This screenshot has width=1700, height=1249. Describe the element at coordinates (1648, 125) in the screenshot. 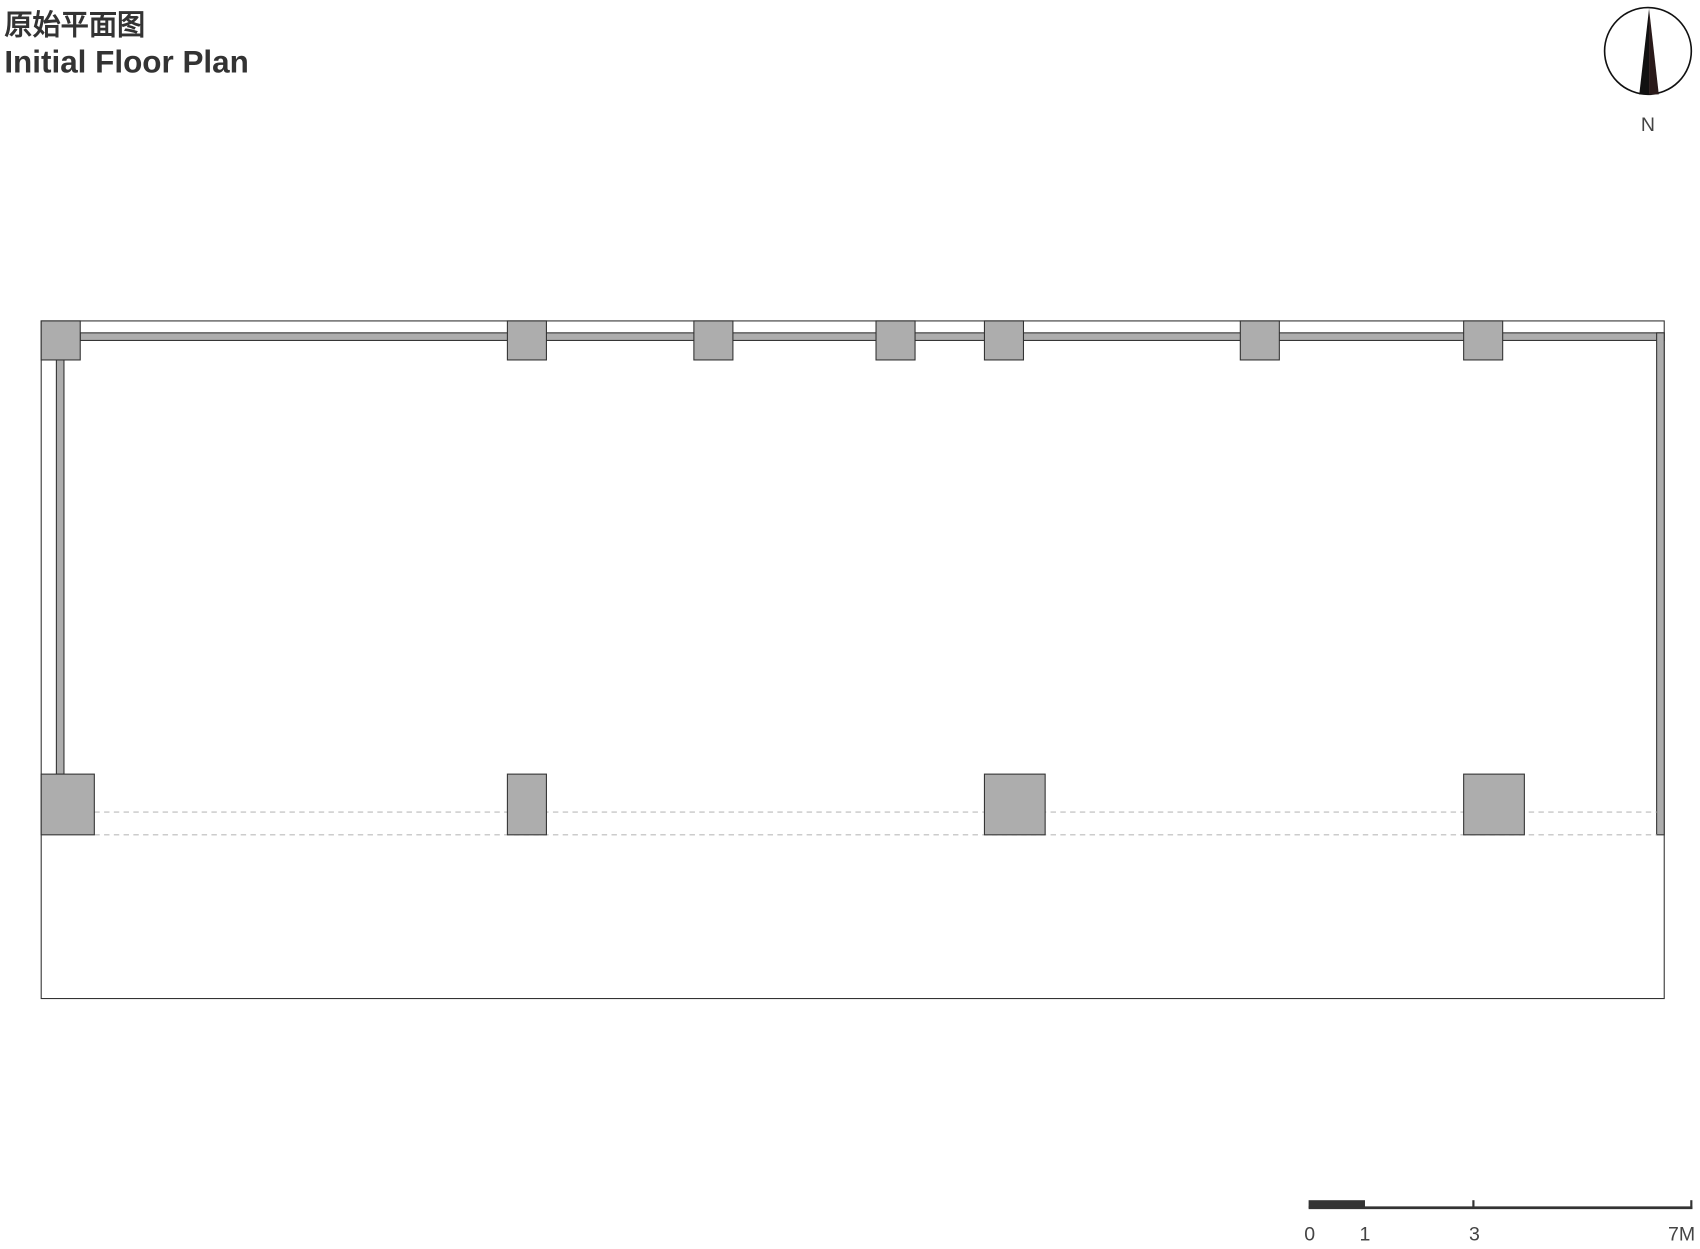

I see `north-label: N` at that location.